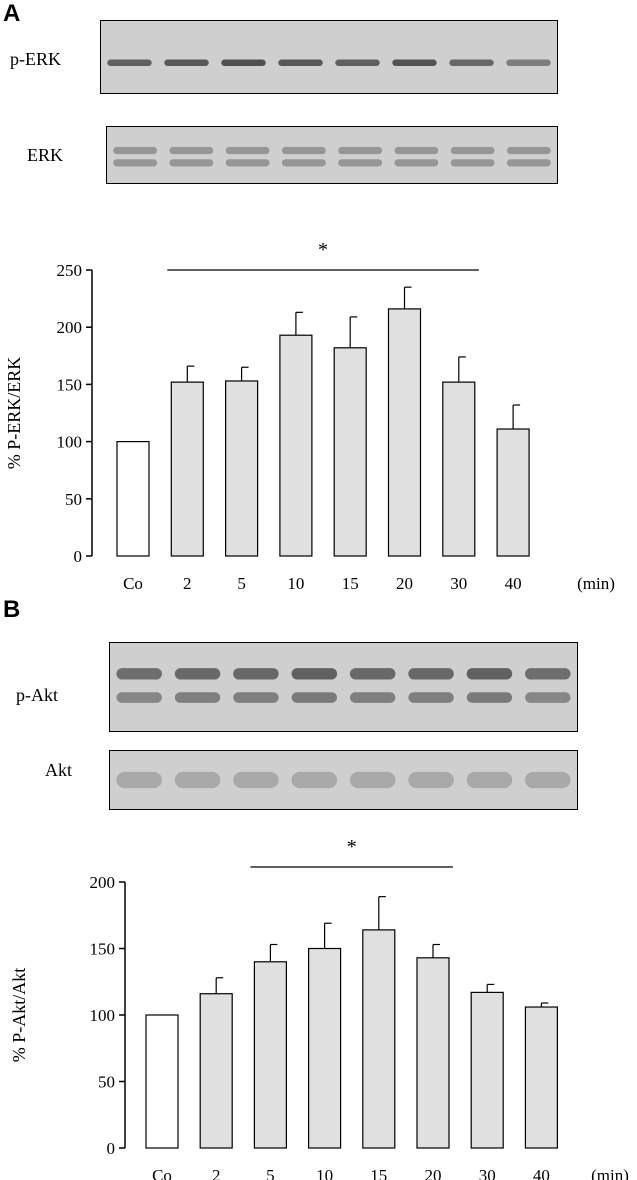 Image resolution: width=637 pixels, height=1180 pixels. I want to click on y-tick-label: 250, so click(70, 270).